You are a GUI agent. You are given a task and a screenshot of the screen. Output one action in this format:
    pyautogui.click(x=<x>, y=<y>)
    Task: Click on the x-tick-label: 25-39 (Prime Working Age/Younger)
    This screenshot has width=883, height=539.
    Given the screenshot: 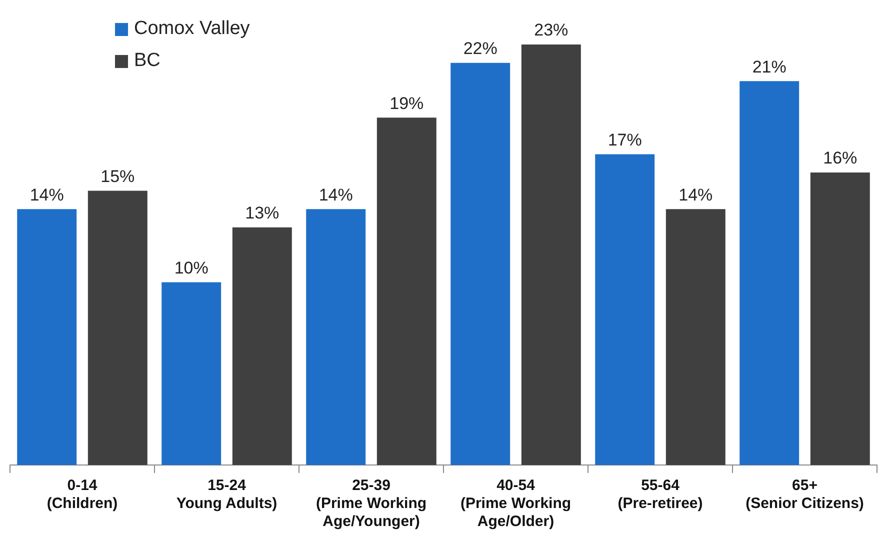 What is the action you would take?
    pyautogui.click(x=371, y=503)
    